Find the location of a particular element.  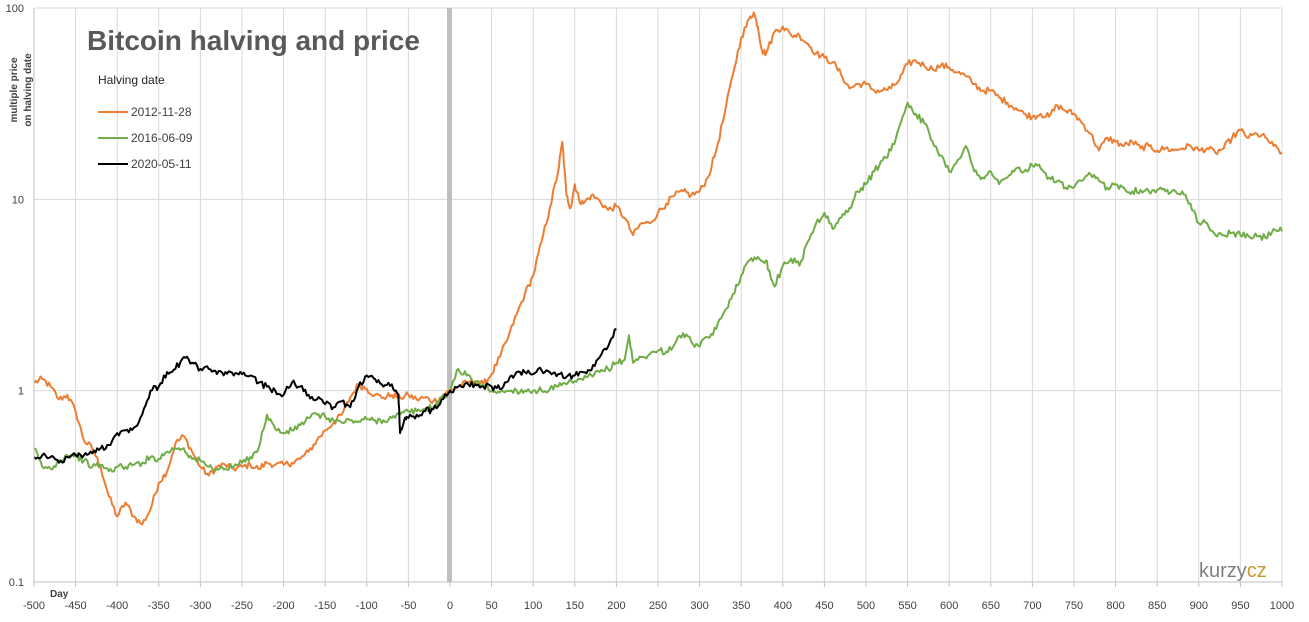

x-tick-label: -450 is located at coordinates (76, 606).